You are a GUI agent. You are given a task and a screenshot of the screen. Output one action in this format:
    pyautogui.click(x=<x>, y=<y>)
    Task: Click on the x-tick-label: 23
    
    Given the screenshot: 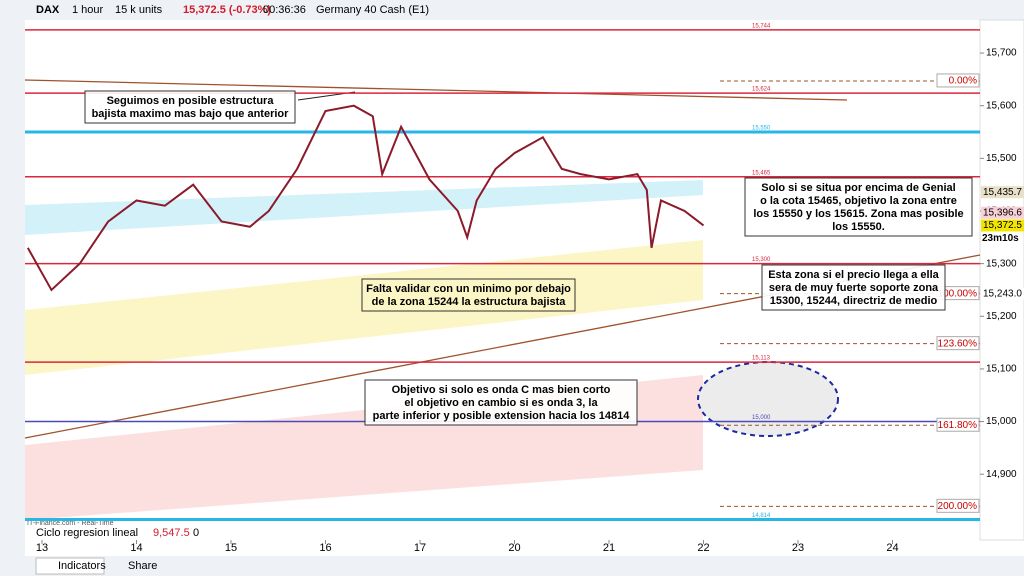 What is the action you would take?
    pyautogui.click(x=798, y=548)
    